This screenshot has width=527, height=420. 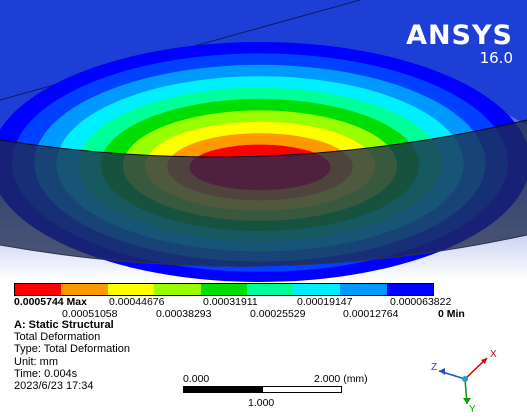 I want to click on logo-brand: ANSYS, so click(x=459, y=35).